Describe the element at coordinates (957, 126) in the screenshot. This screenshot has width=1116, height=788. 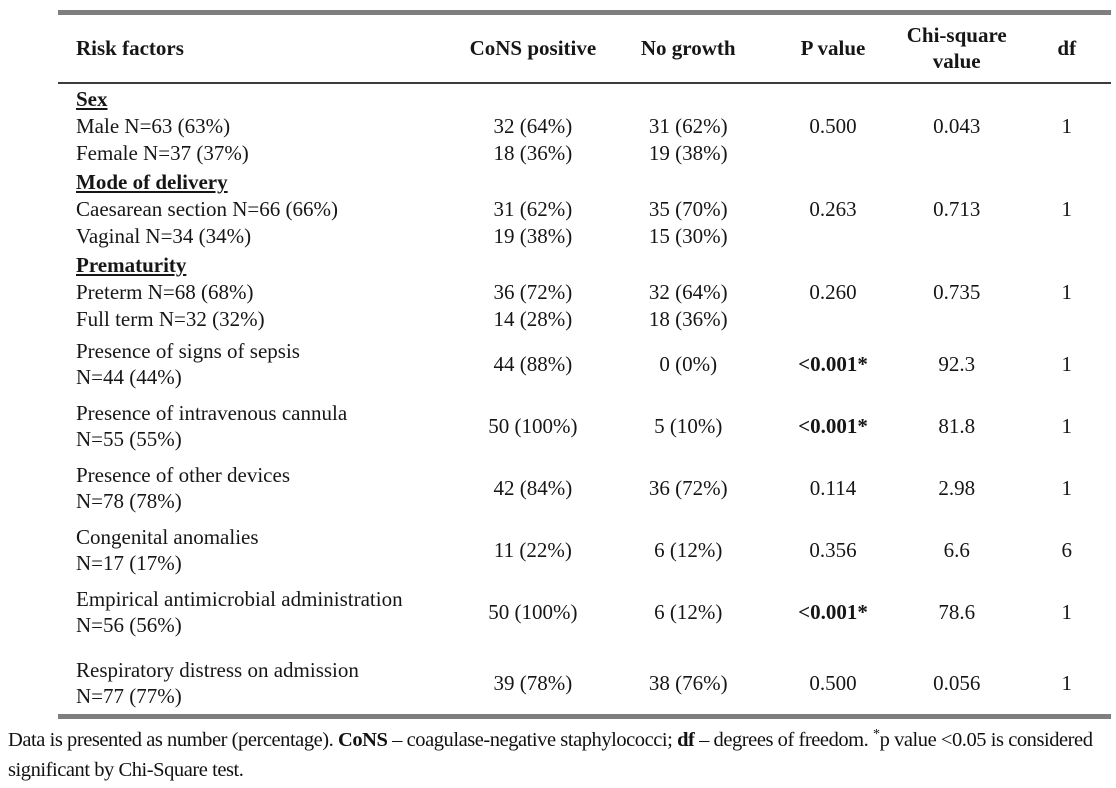
I see `cell-chi-square: 0.043` at that location.